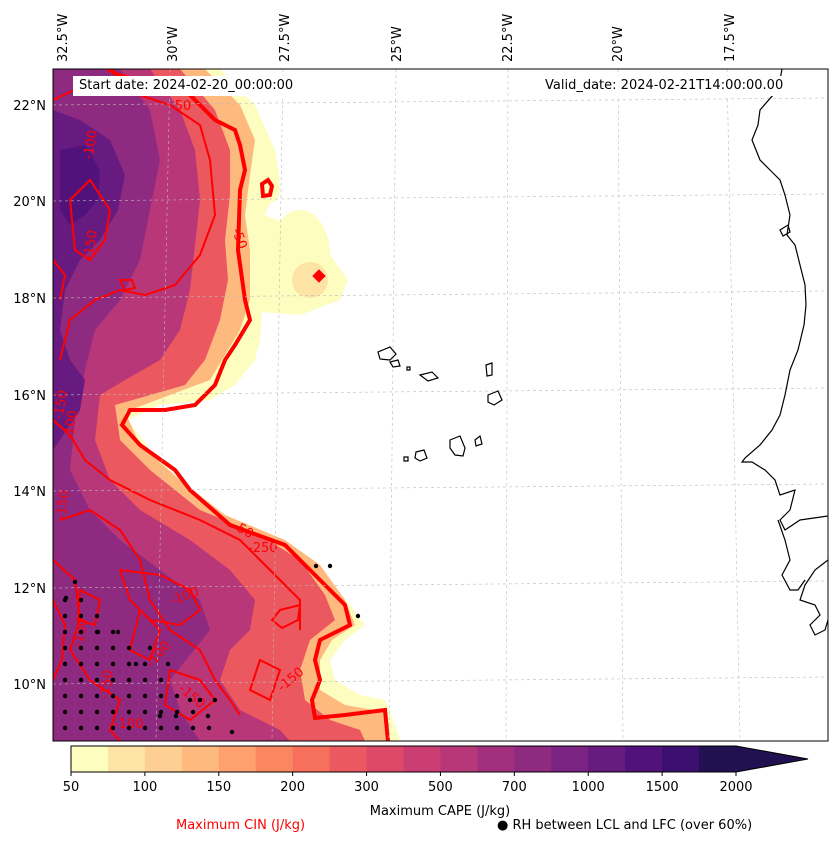  Describe the element at coordinates (173, 44) in the screenshot. I see `lon-tick-label: 30°W` at that location.